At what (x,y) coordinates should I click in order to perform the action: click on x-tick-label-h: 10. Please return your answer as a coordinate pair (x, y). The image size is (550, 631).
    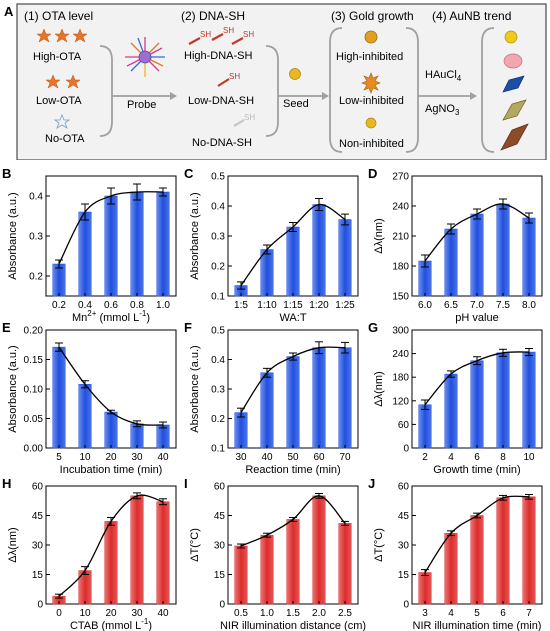
    Looking at the image, I should click on (85, 613).